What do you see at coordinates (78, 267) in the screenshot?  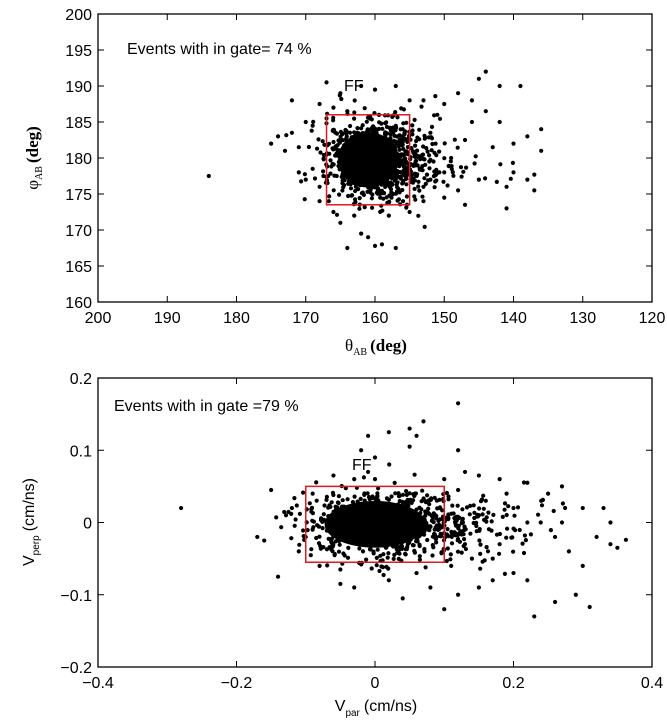 I see `y-tick-label: 165` at bounding box center [78, 267].